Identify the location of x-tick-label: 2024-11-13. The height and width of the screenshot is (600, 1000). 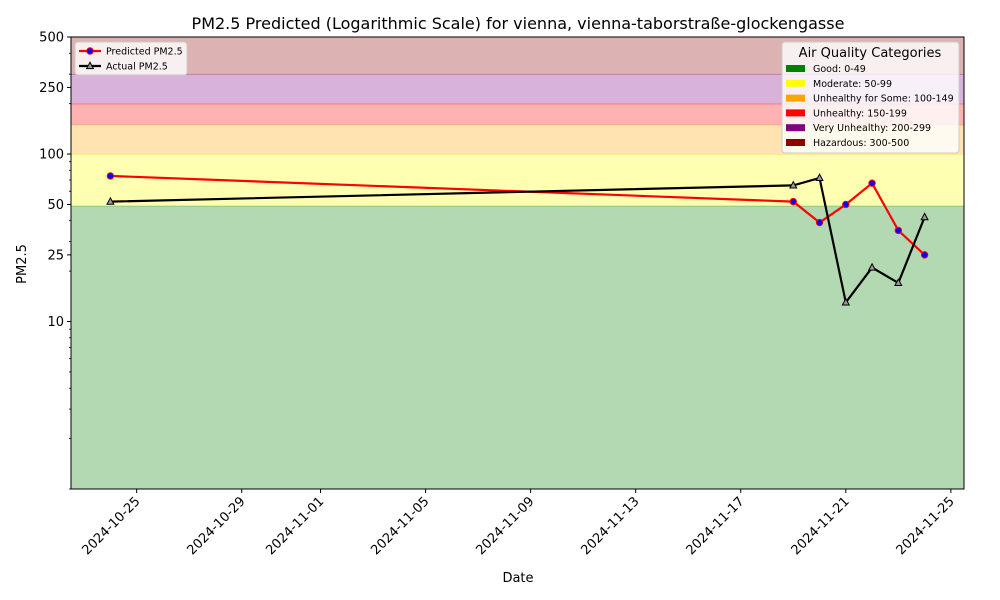
(610, 526).